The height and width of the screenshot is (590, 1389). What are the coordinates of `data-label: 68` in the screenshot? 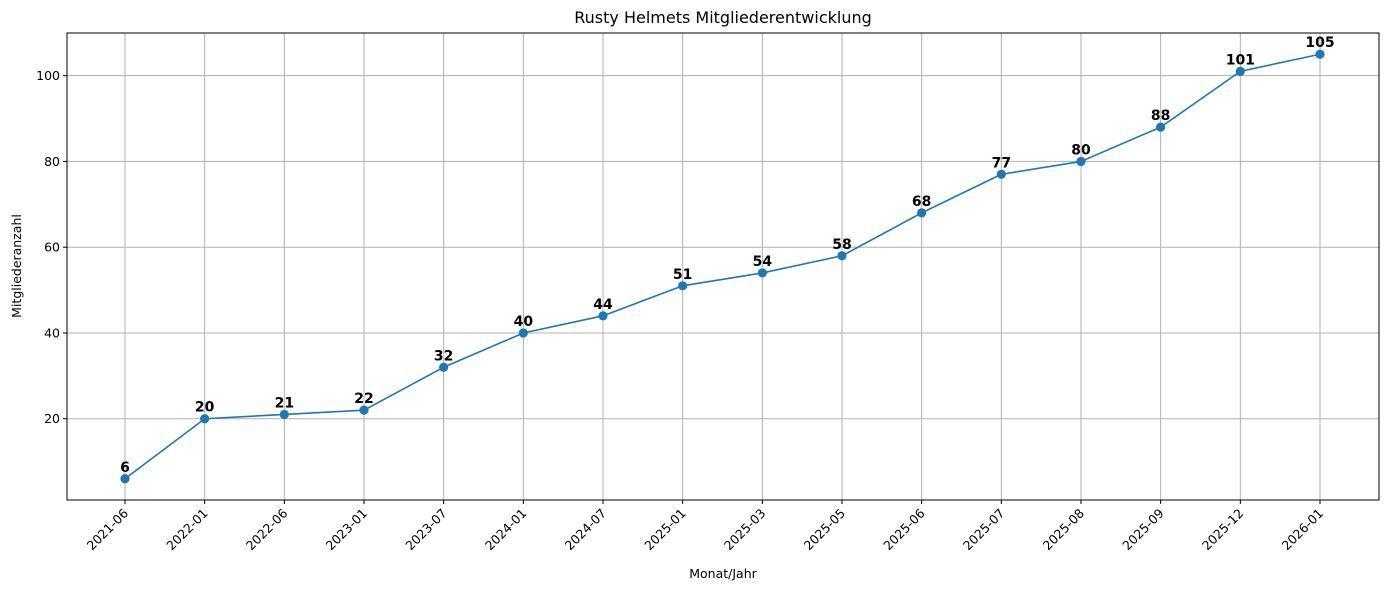 It's located at (921, 202).